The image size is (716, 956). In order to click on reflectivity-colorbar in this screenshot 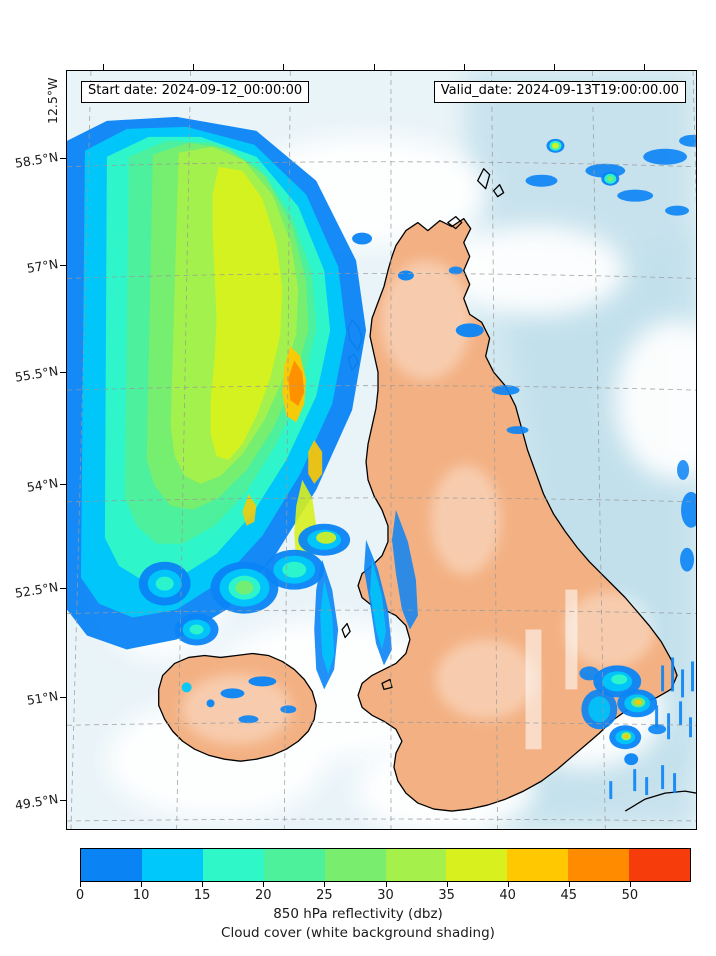, I will do `click(385, 865)`.